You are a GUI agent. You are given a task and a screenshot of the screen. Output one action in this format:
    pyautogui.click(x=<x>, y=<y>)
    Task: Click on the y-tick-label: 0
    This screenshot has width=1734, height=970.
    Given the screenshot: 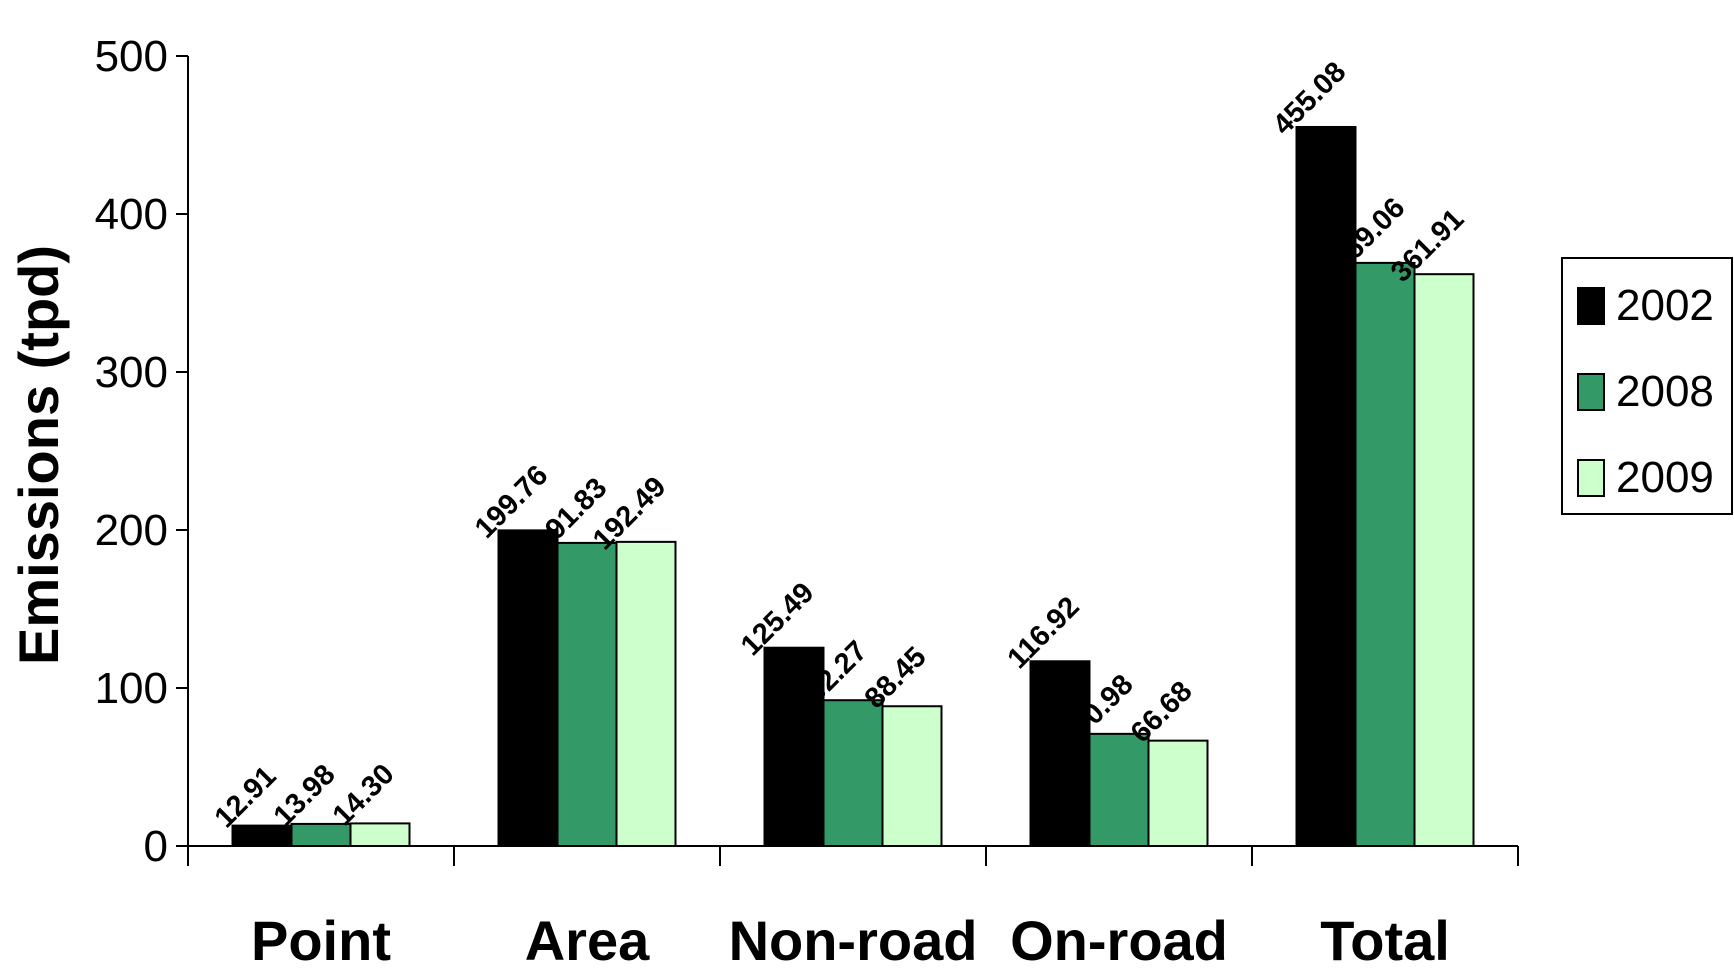 What is the action you would take?
    pyautogui.click(x=156, y=846)
    